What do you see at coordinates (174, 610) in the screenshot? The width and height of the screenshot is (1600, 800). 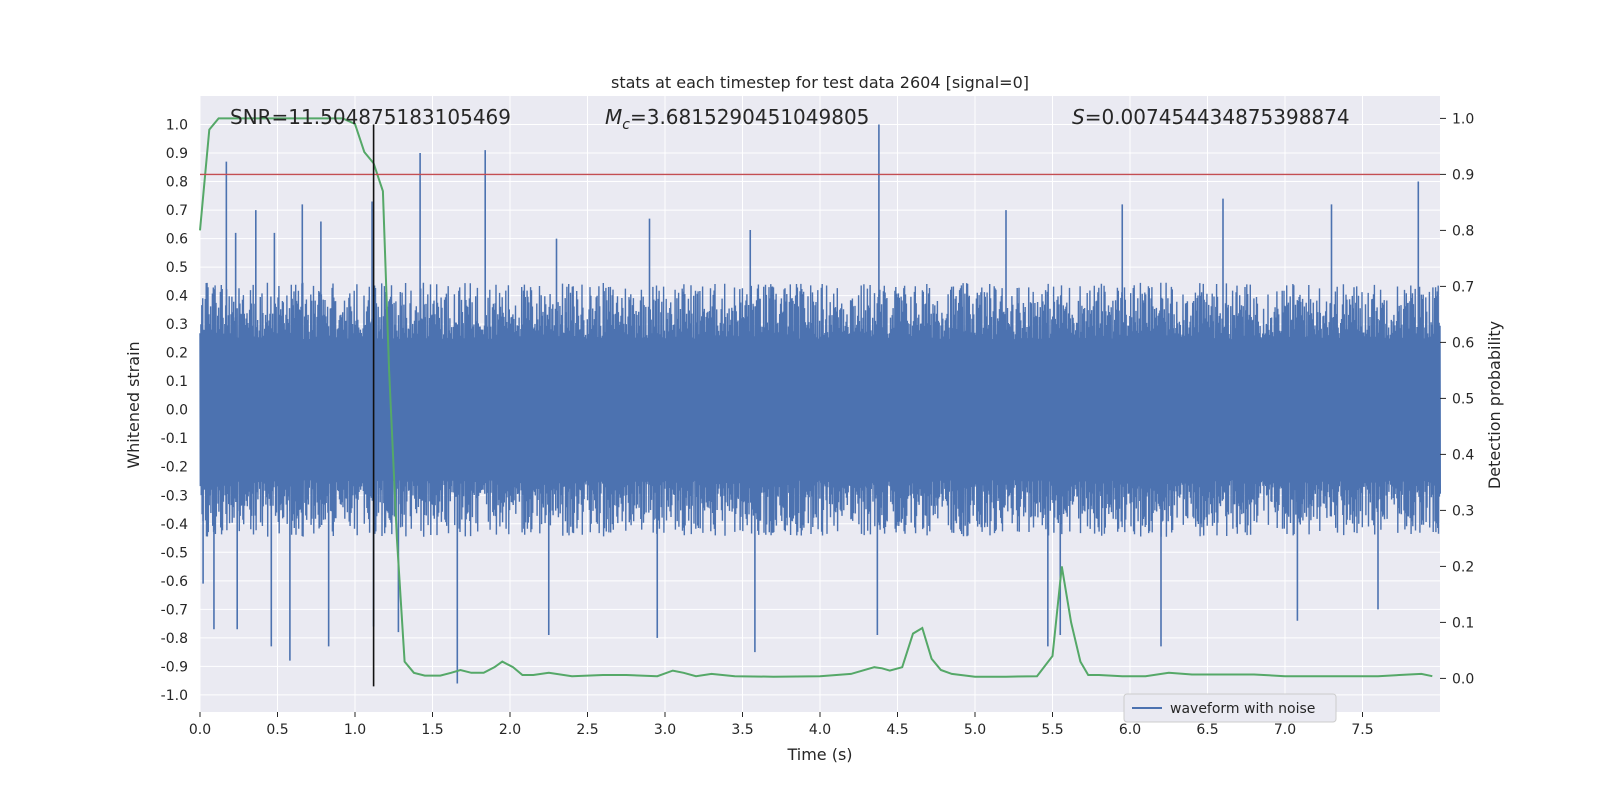 I see `left-y-tick-label: -0.7` at bounding box center [174, 610].